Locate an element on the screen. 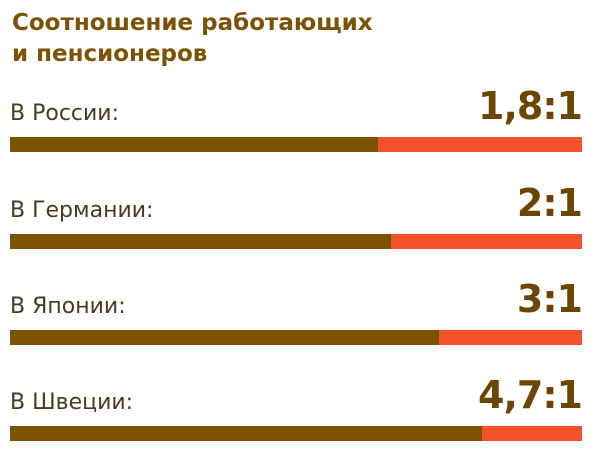 This screenshot has width=600, height=472. chart-title-line-2: и пенсионеров is located at coordinates (110, 54).